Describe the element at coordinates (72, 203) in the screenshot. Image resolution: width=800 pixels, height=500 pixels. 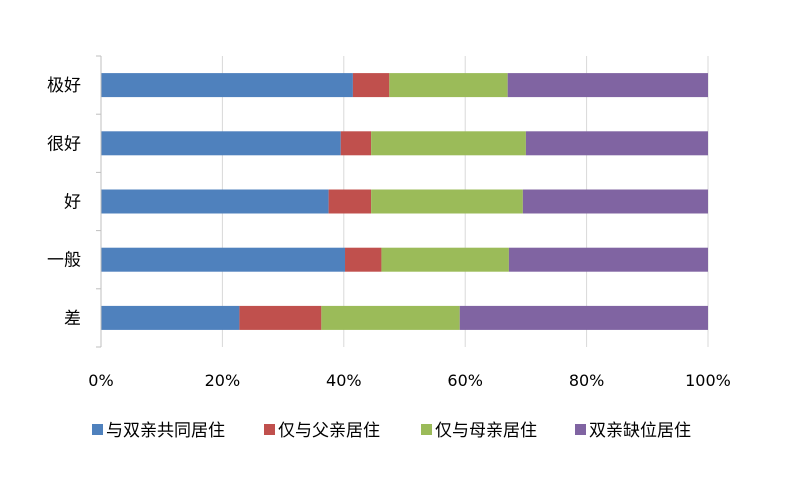
I see `category-label: 好` at that location.